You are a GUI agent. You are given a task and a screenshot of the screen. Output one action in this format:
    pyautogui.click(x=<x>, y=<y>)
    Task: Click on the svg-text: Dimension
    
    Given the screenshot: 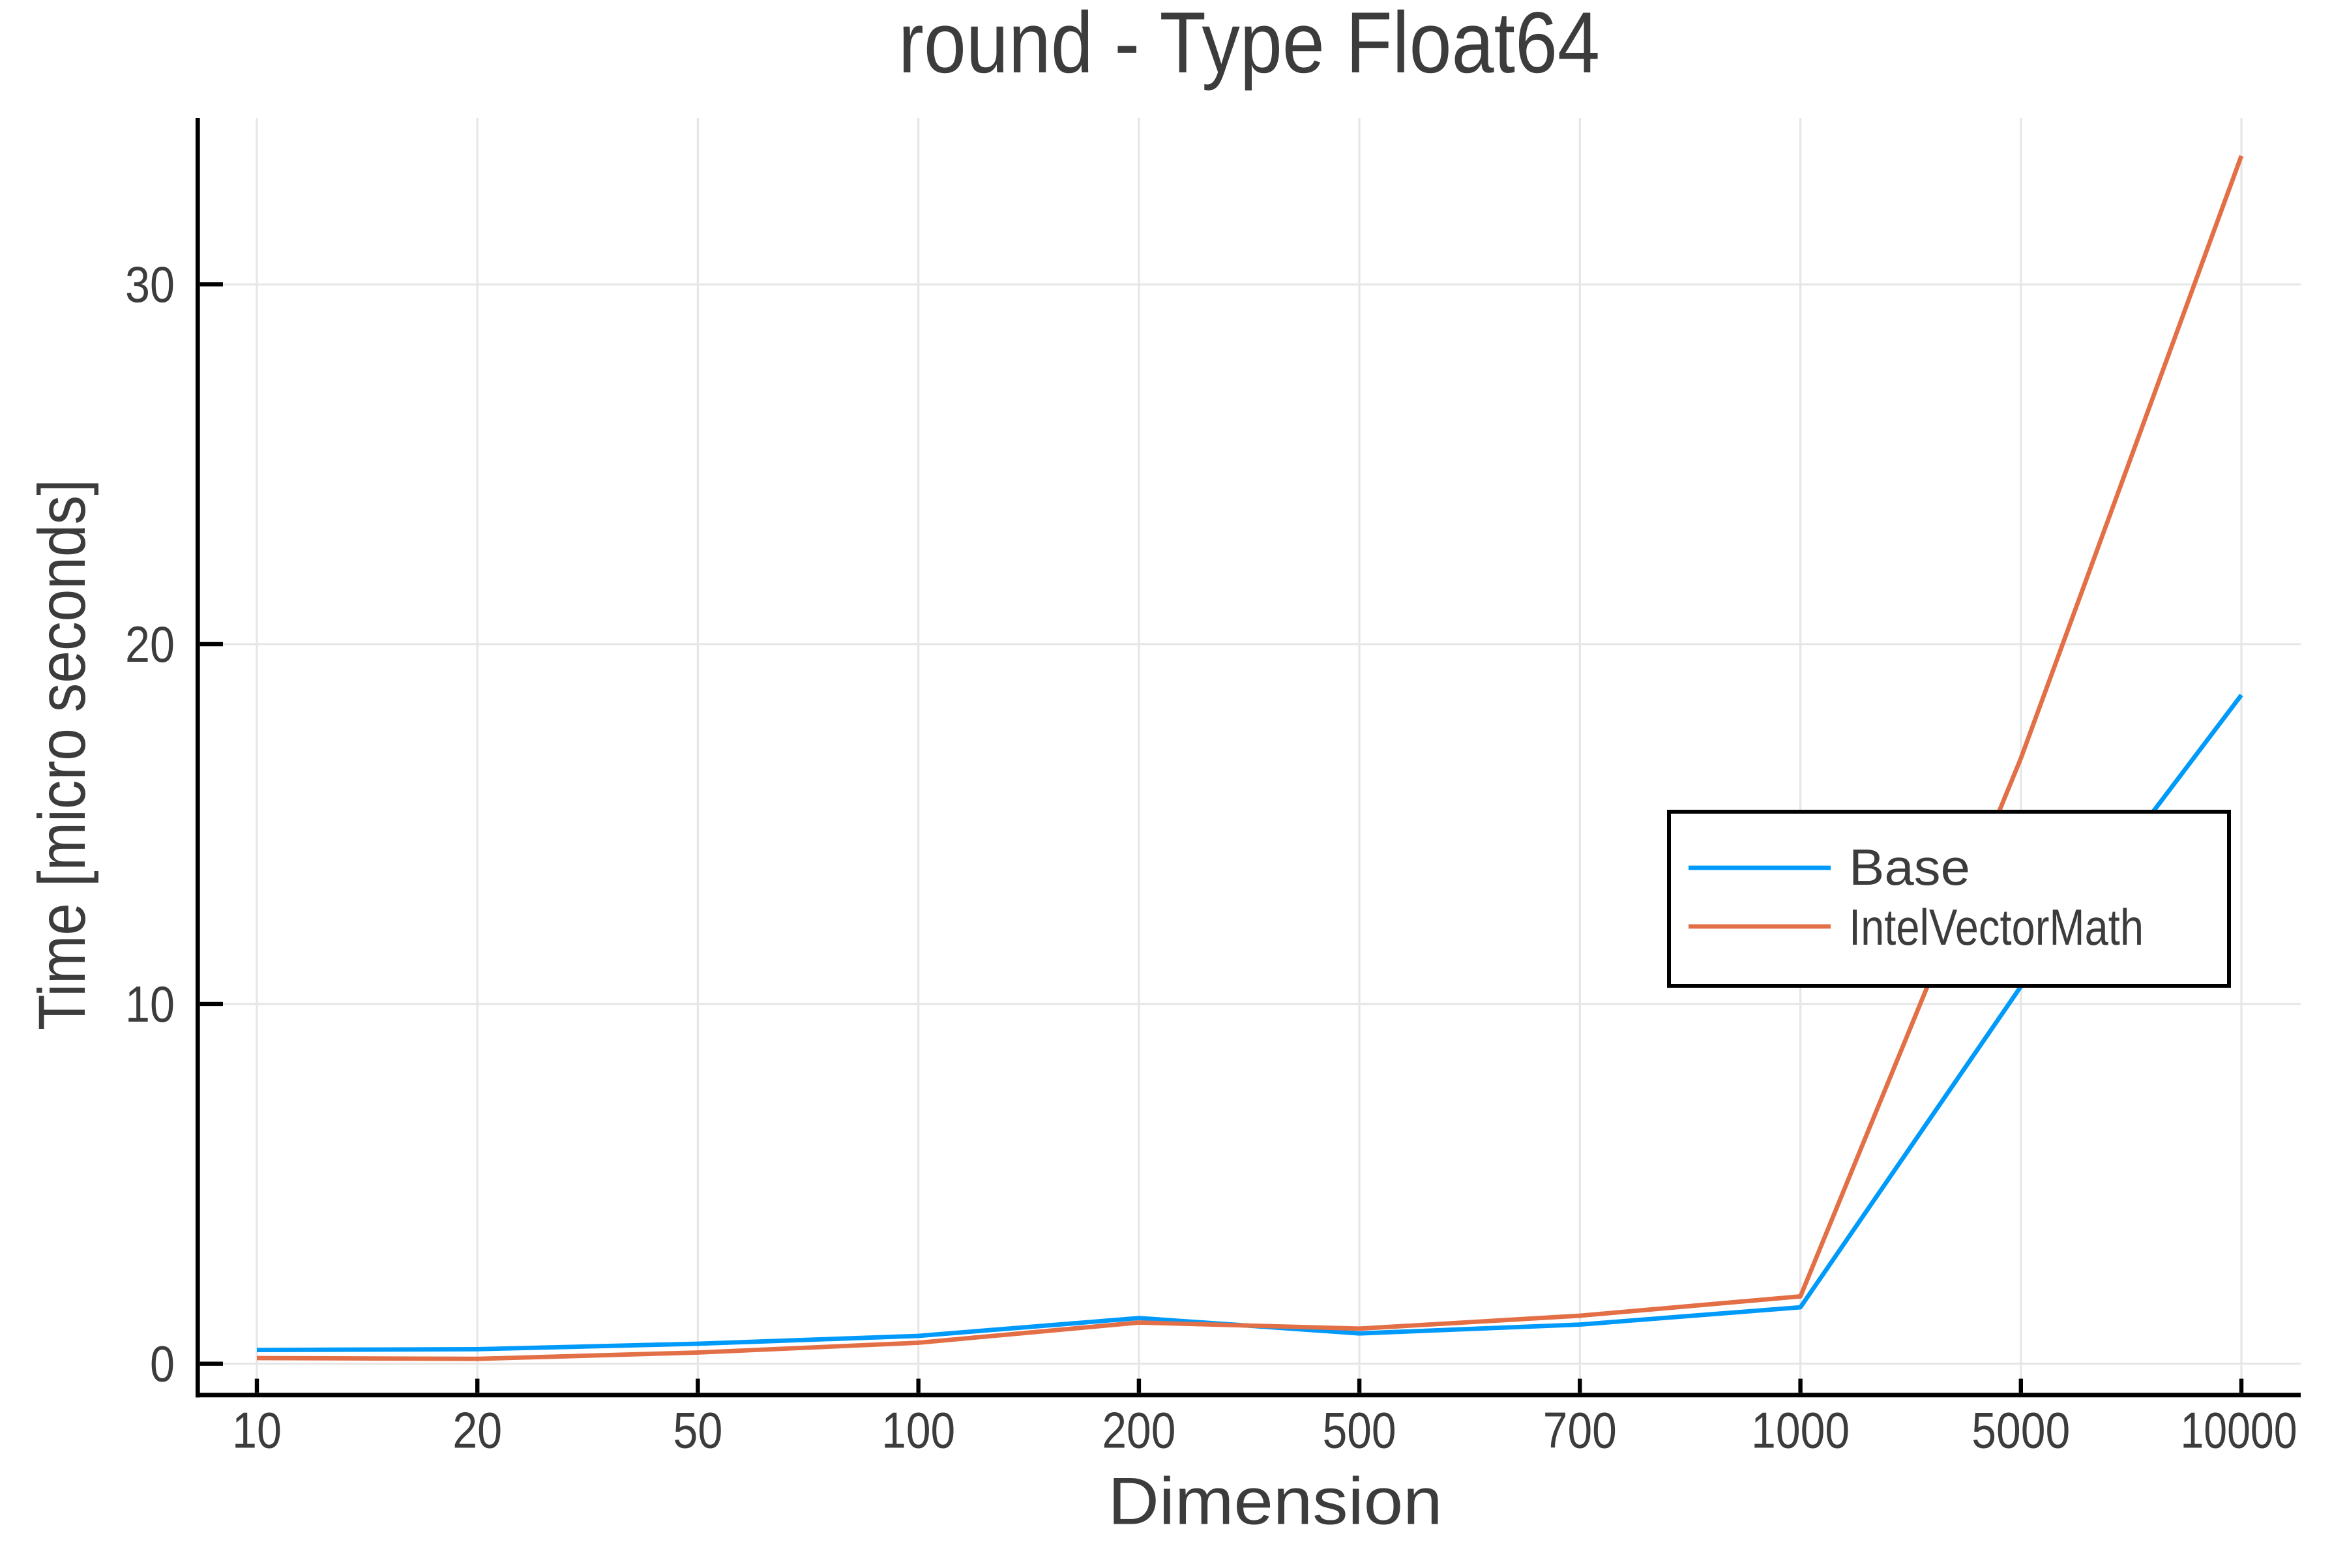 What is the action you would take?
    pyautogui.click(x=1275, y=1502)
    